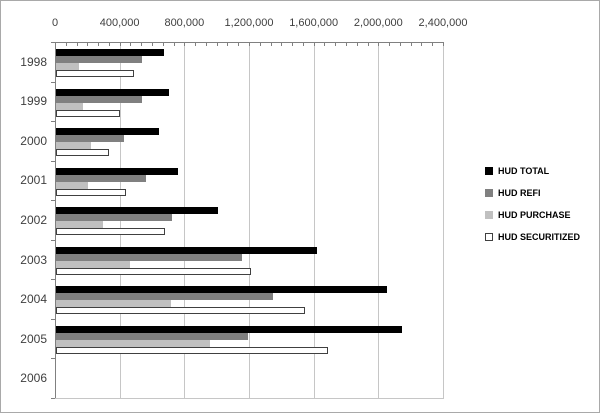  I want to click on x-axis-tick-label: 2,400,000, so click(443, 23).